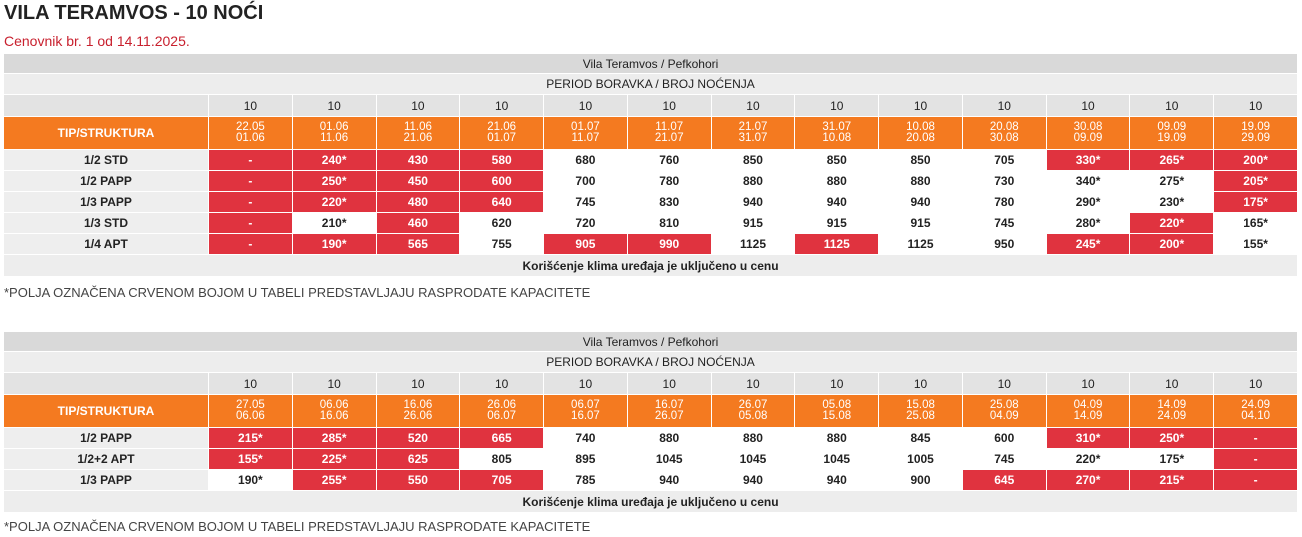  I want to click on period-cell: 06.06 16.06, so click(334, 411).